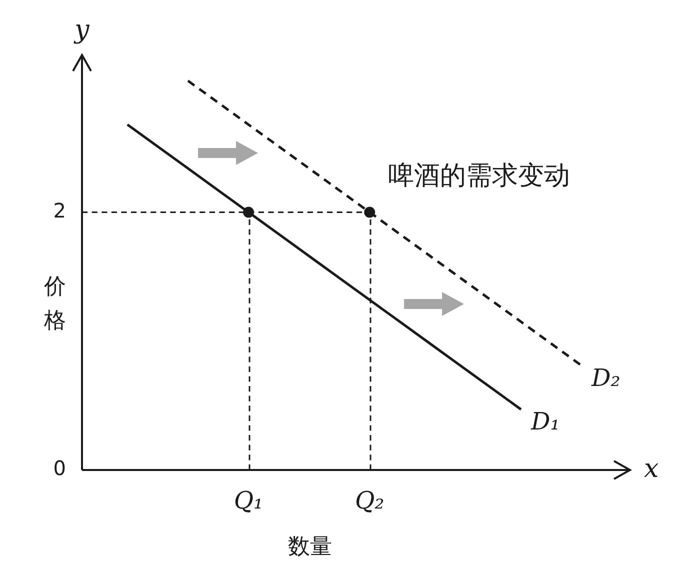 This screenshot has height=585, width=695. What do you see at coordinates (369, 500) in the screenshot?
I see `x-tick-label: Q₂` at bounding box center [369, 500].